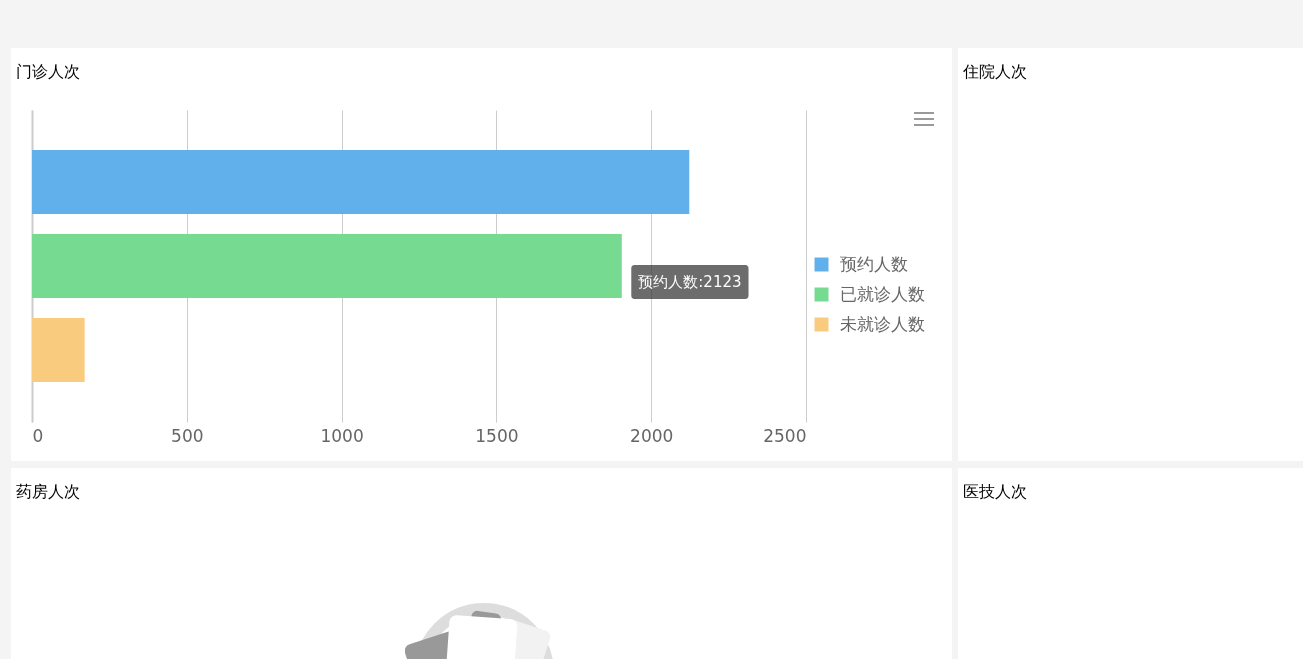 Image resolution: width=1303 pixels, height=659 pixels. What do you see at coordinates (48, 72) in the screenshot?
I see `chart-title: 门诊人次` at bounding box center [48, 72].